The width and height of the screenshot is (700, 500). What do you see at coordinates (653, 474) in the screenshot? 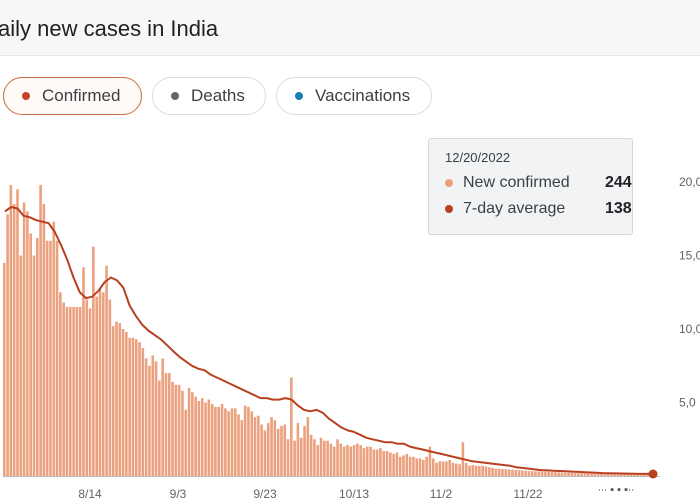
I see `current-point-marker` at bounding box center [653, 474].